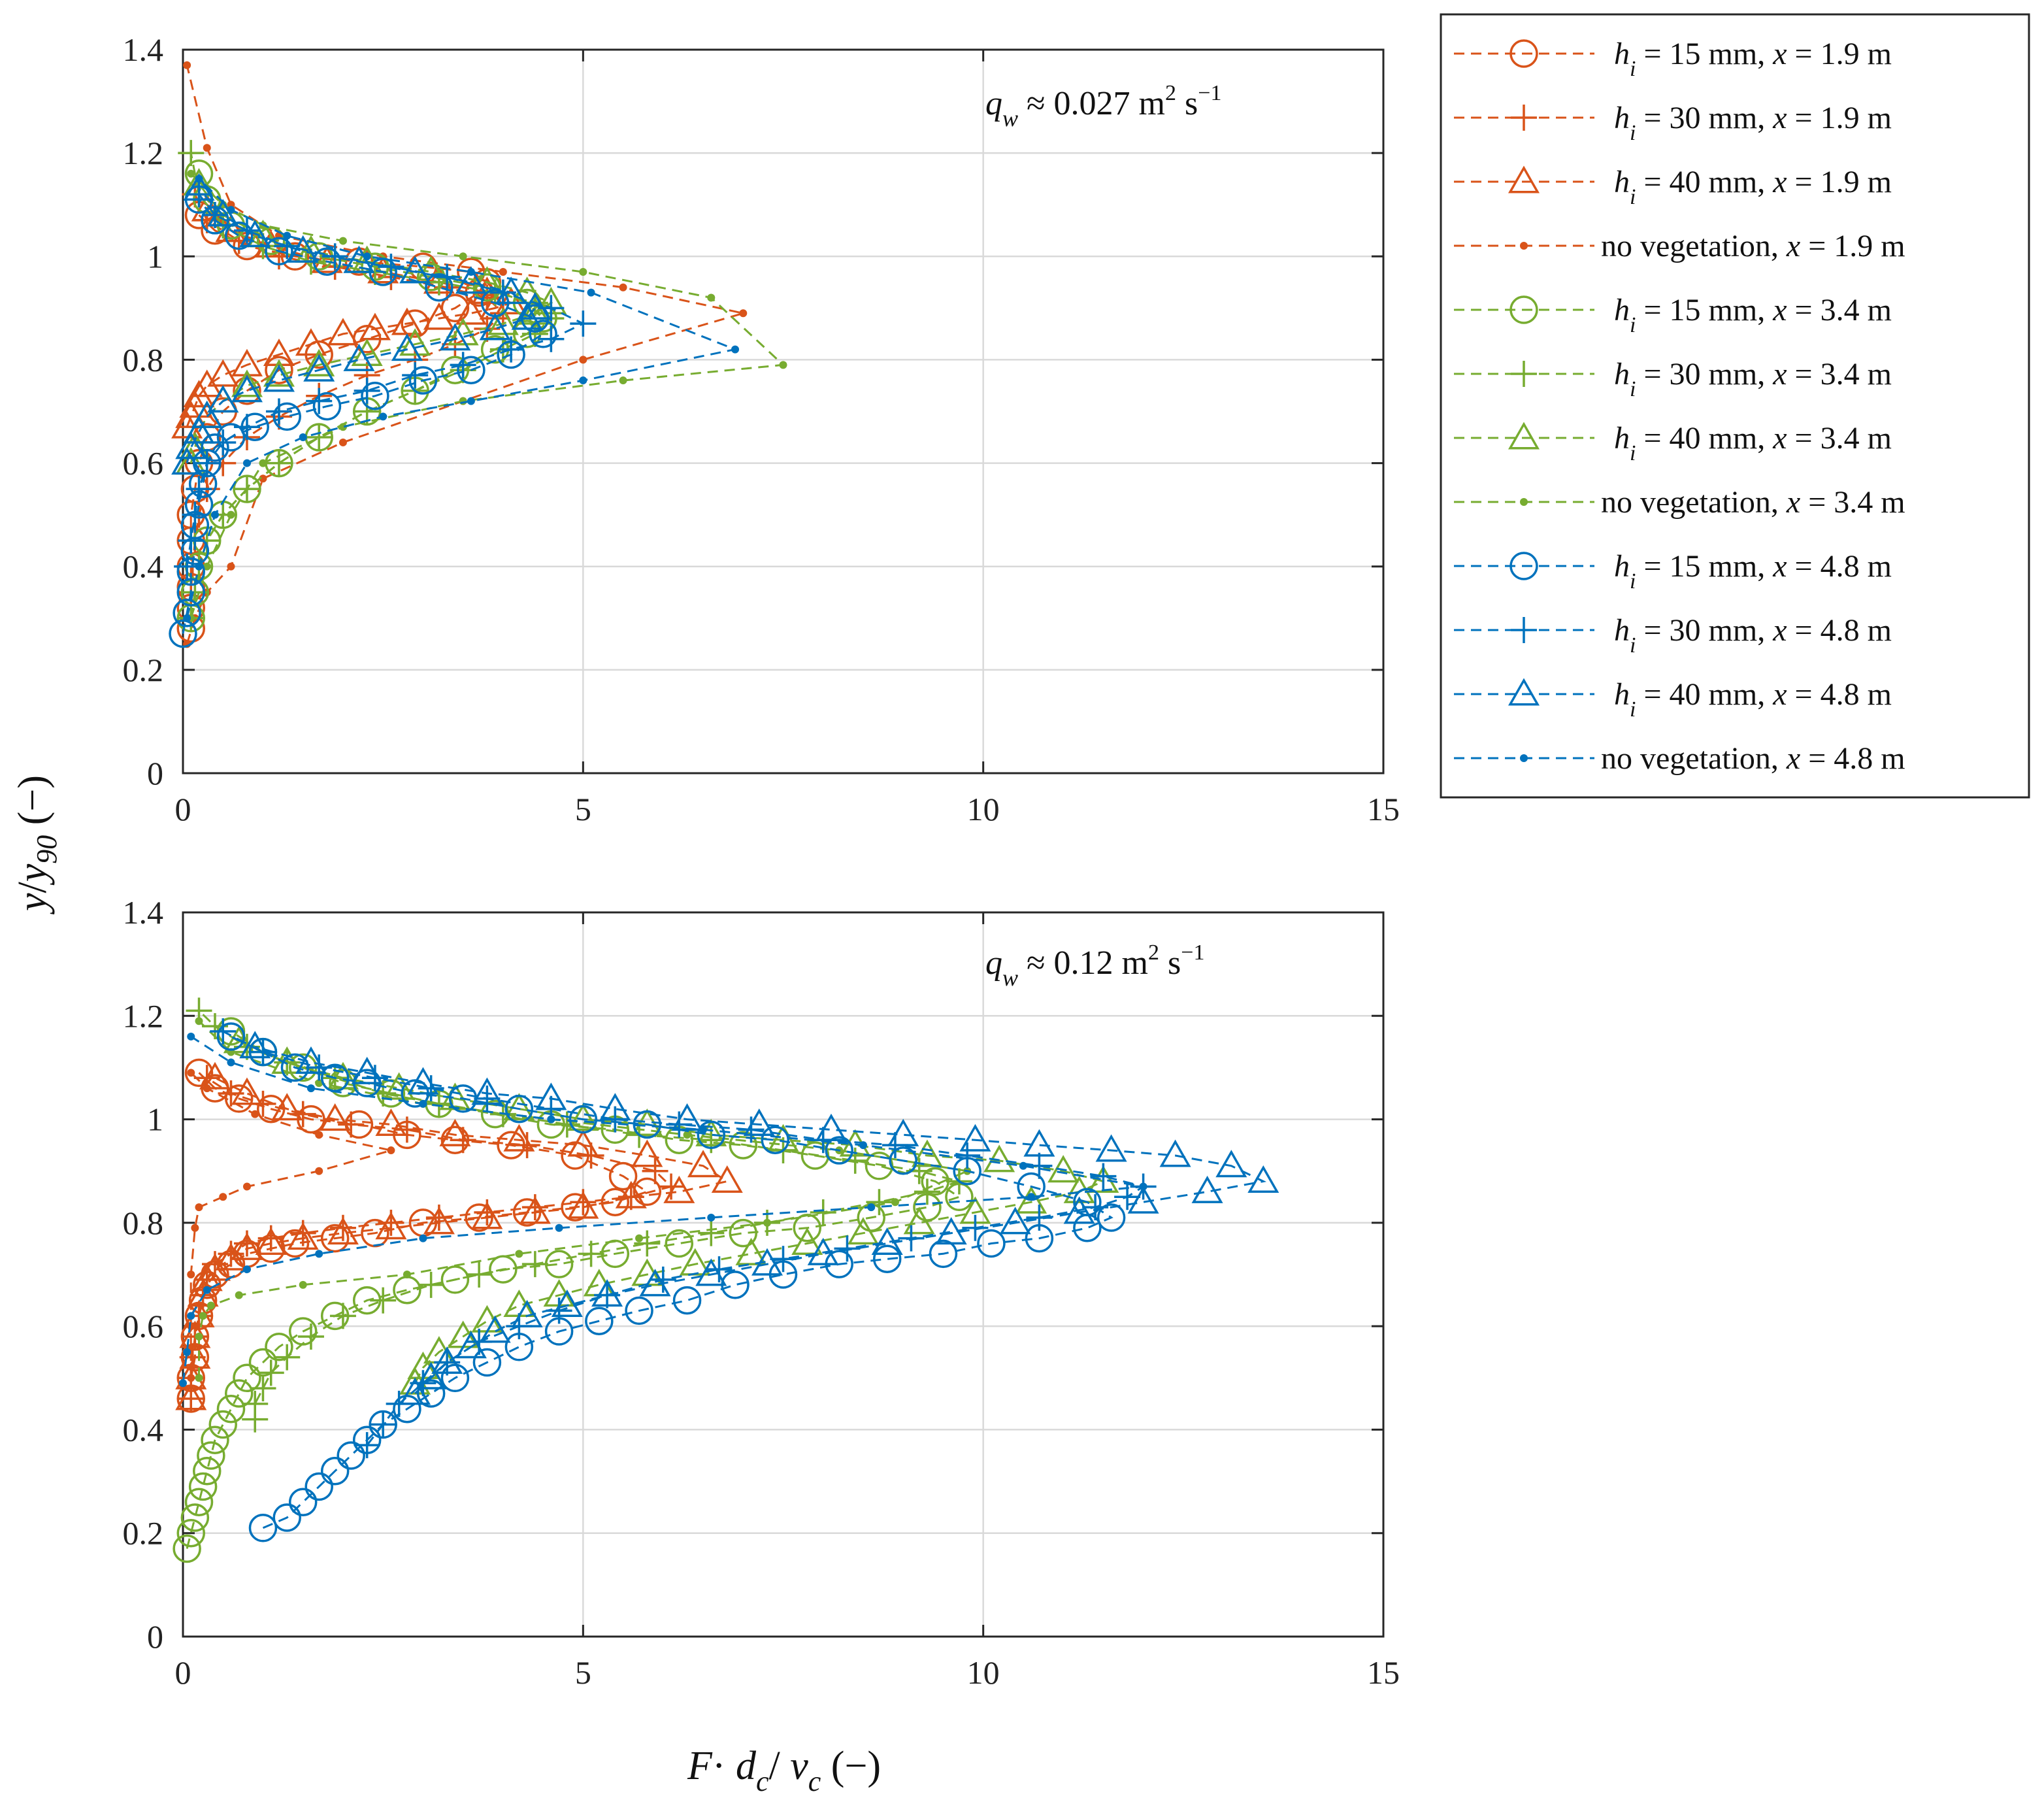 Image resolution: width=2044 pixels, height=1815 pixels. Describe the element at coordinates (1753, 187) in the screenshot. I see `legend-label: hi = 40 mm, x = 1.9 m` at that location.